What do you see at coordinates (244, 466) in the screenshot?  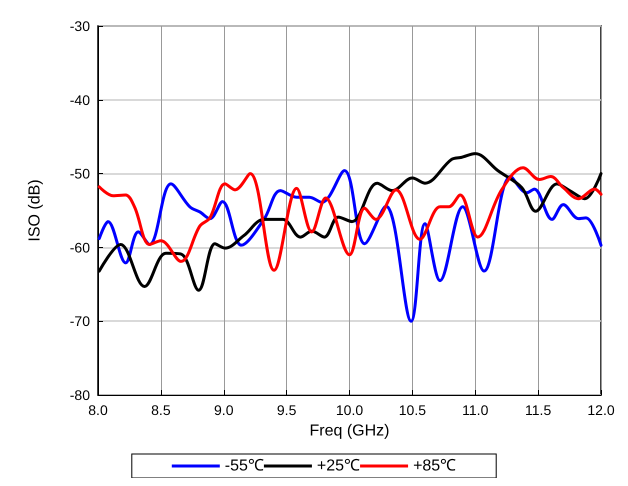 I see `legend-label: -55℃` at bounding box center [244, 466].